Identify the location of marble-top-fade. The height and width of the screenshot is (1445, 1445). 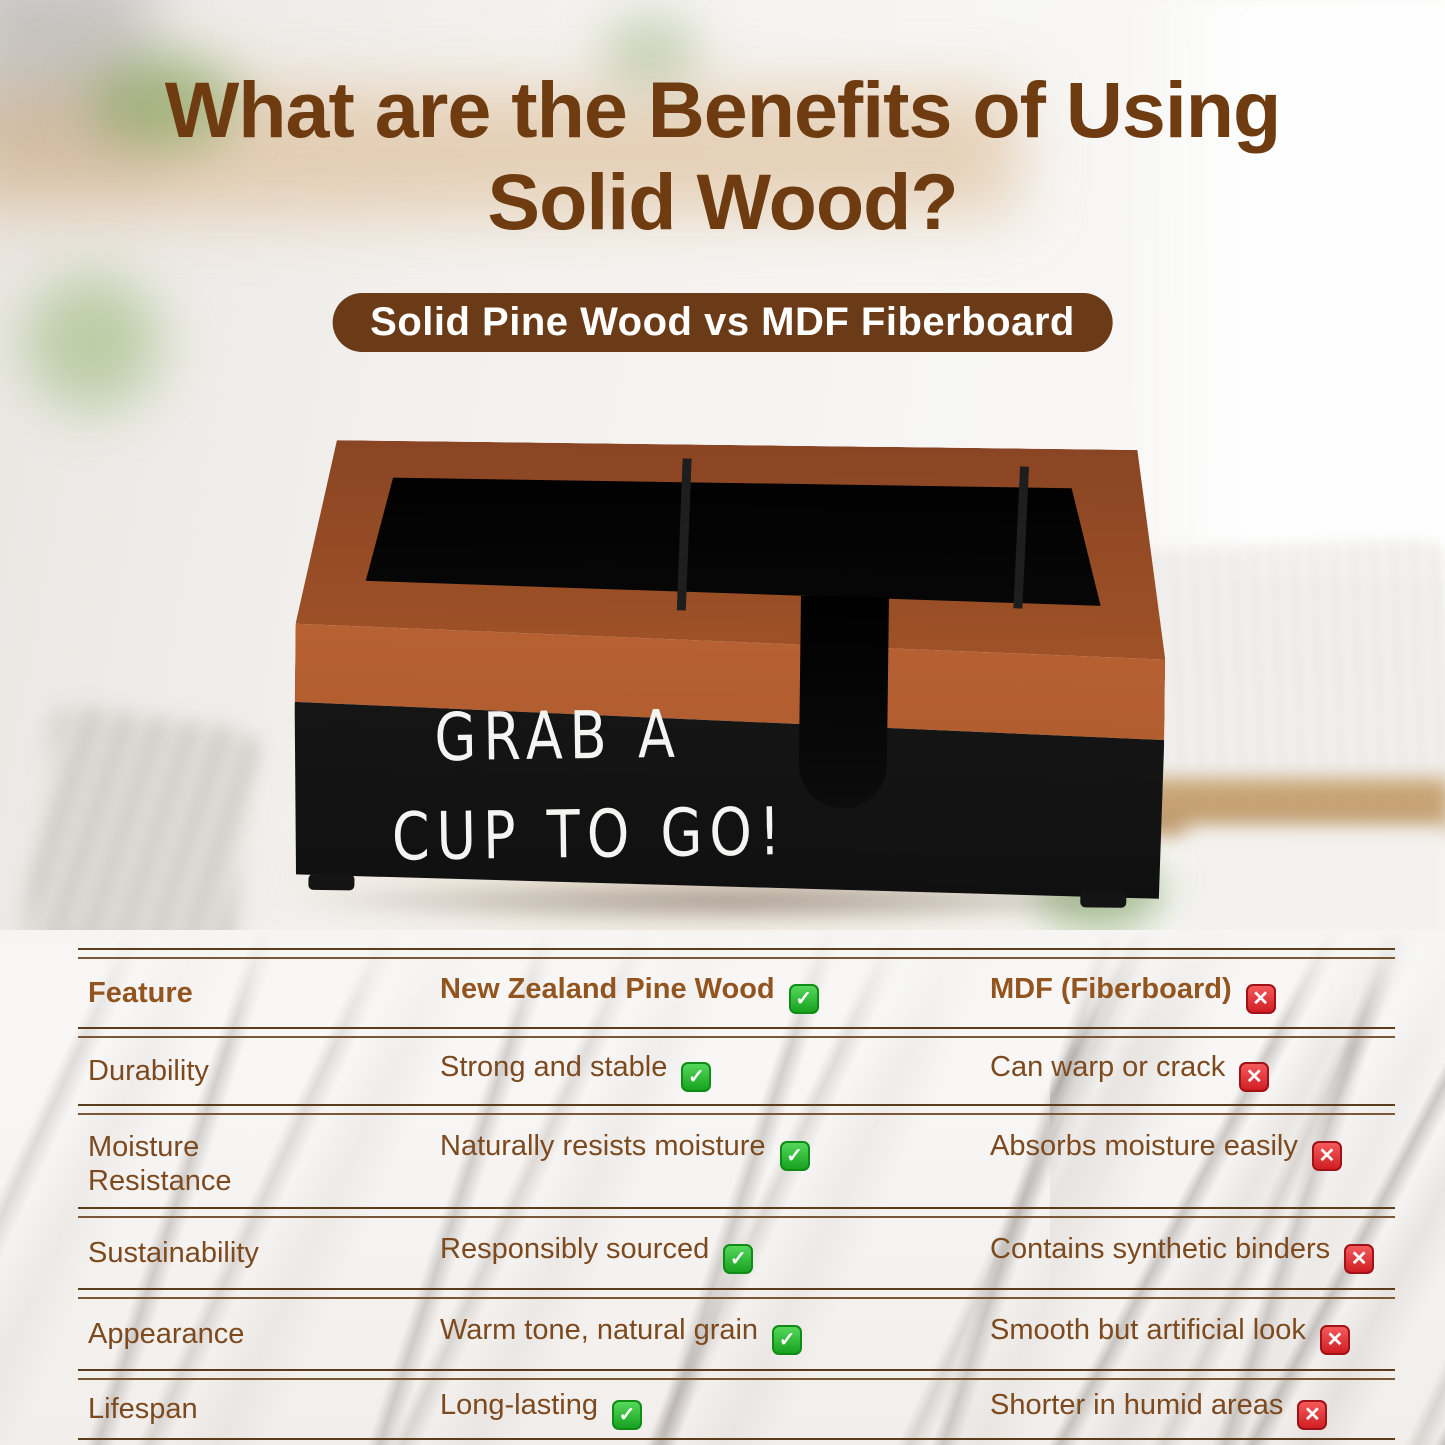
(722, 990).